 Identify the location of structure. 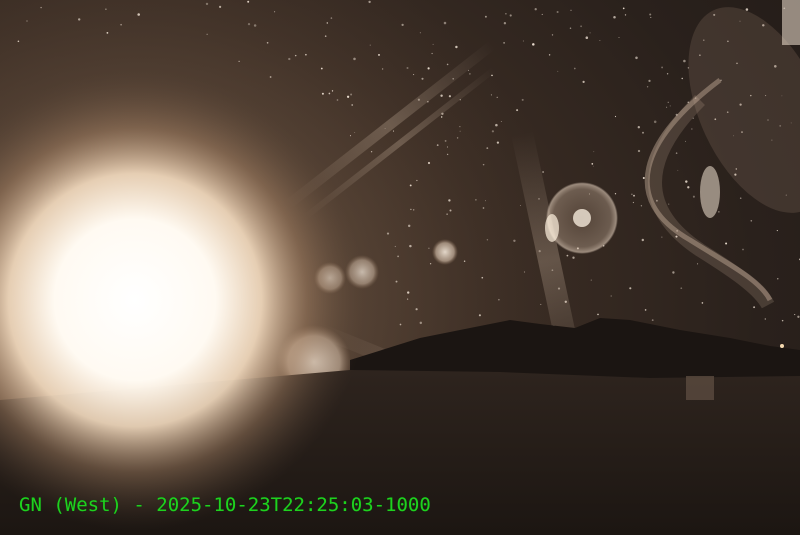
(700, 388).